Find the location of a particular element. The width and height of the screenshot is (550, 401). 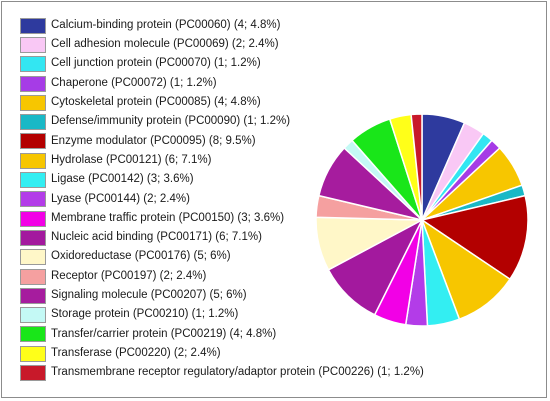

legend-item: Enzyme modulator (PC00095) (8; 9.5%) is located at coordinates (222, 141).